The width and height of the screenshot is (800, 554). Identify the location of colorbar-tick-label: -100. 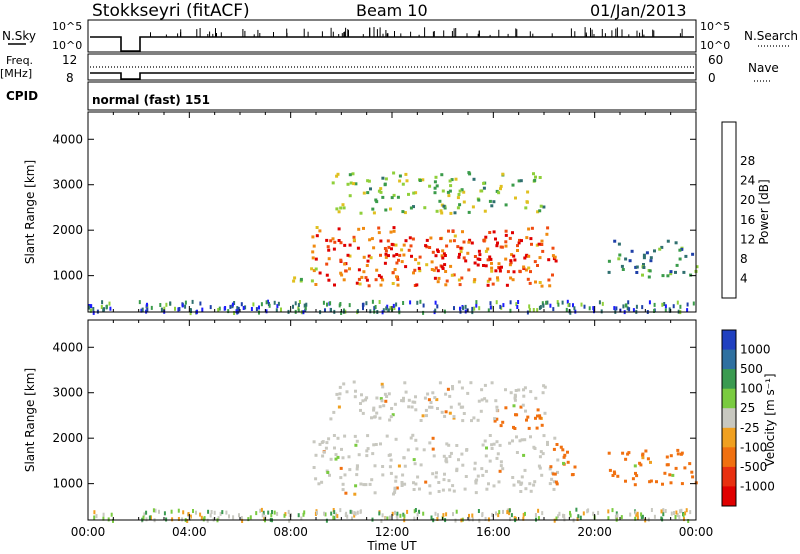
(753, 447).